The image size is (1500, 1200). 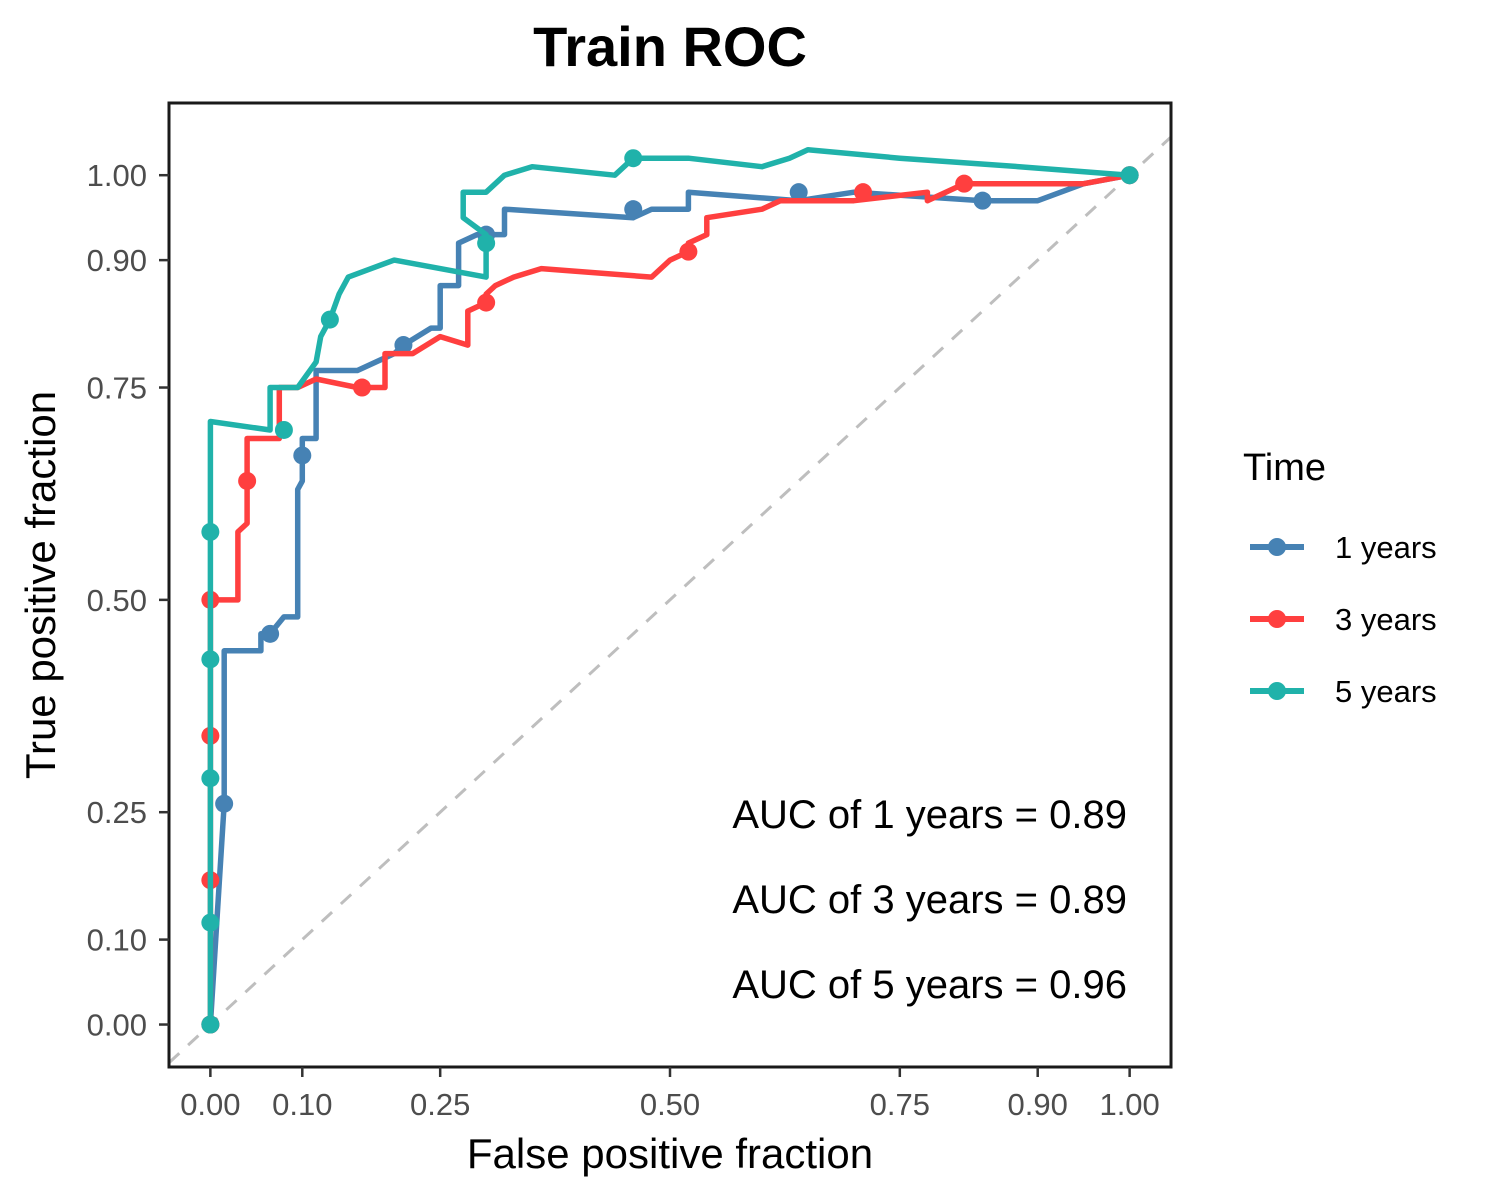 I want to click on auc-annotation: AUC of 3 years = 0.89, so click(x=929, y=900).